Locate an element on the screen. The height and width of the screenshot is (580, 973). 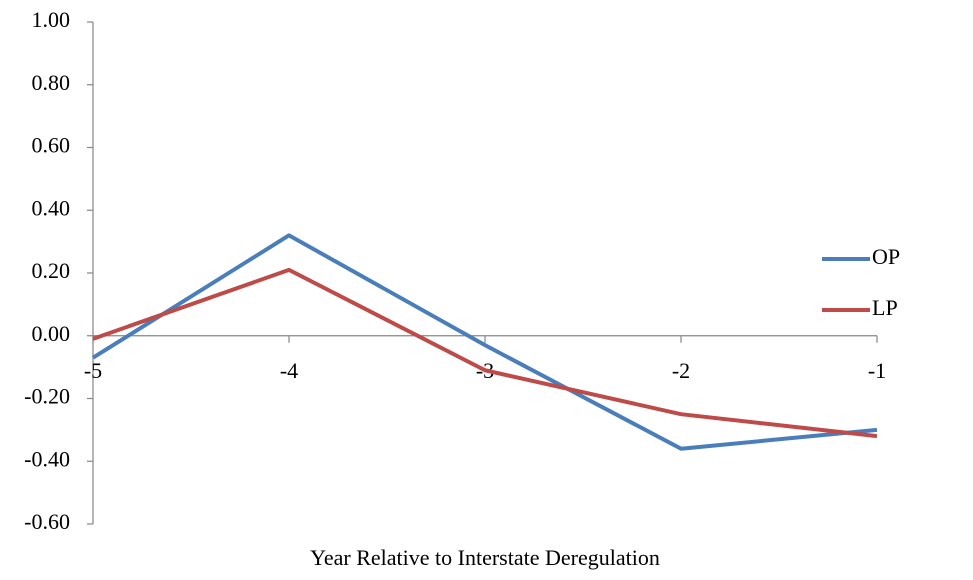
x-tick-label: -2 is located at coordinates (681, 370).